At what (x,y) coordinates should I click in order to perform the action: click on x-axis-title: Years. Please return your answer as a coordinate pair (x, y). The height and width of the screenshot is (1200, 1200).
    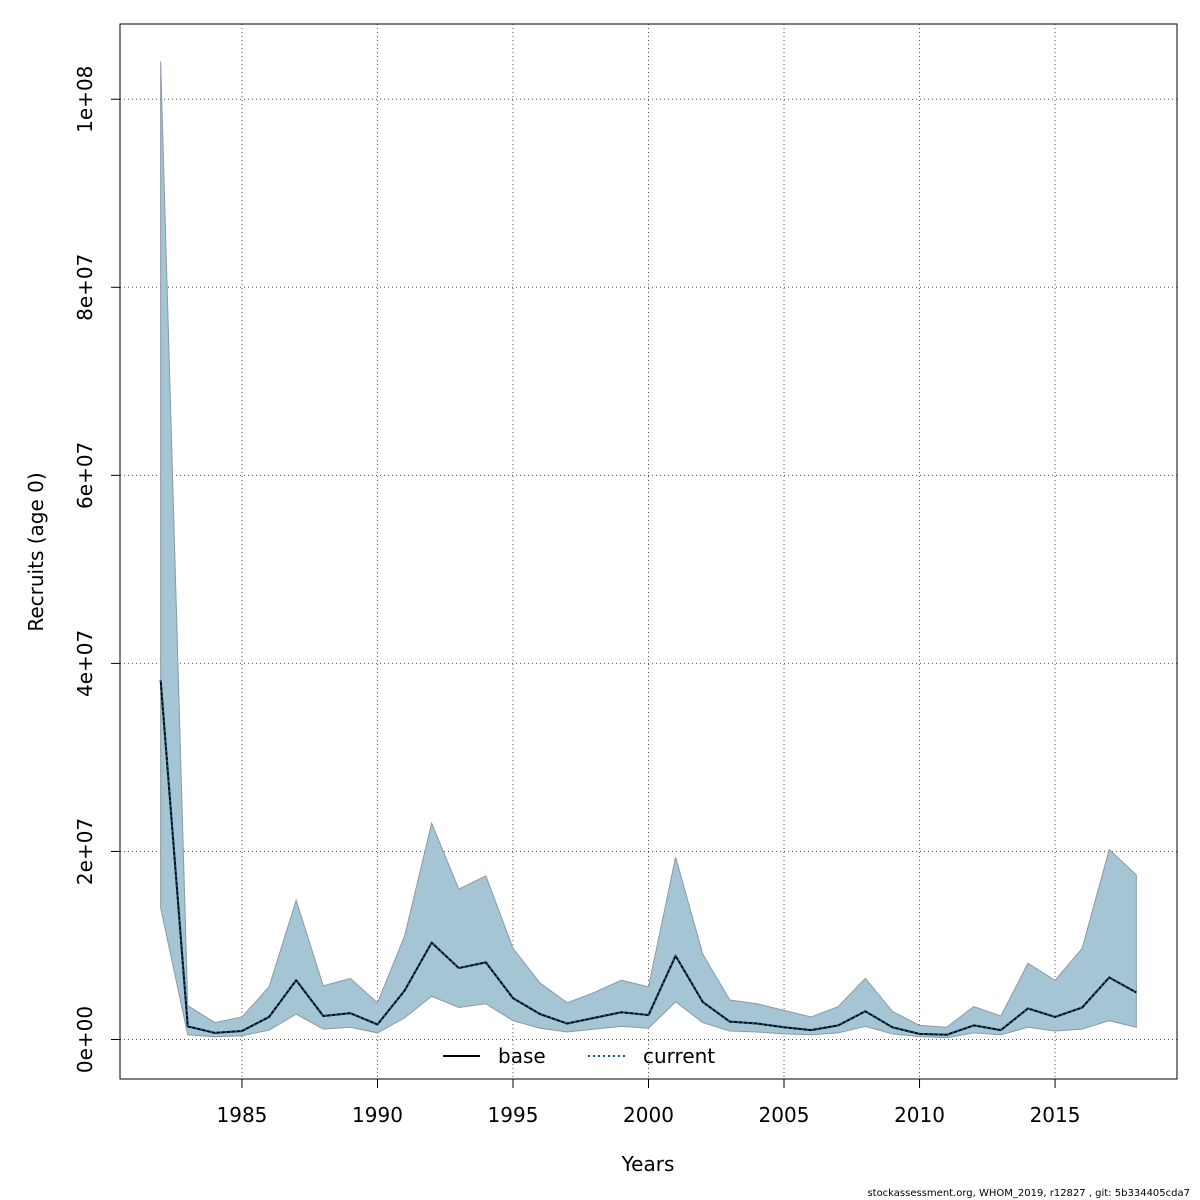
    Looking at the image, I should click on (648, 1164).